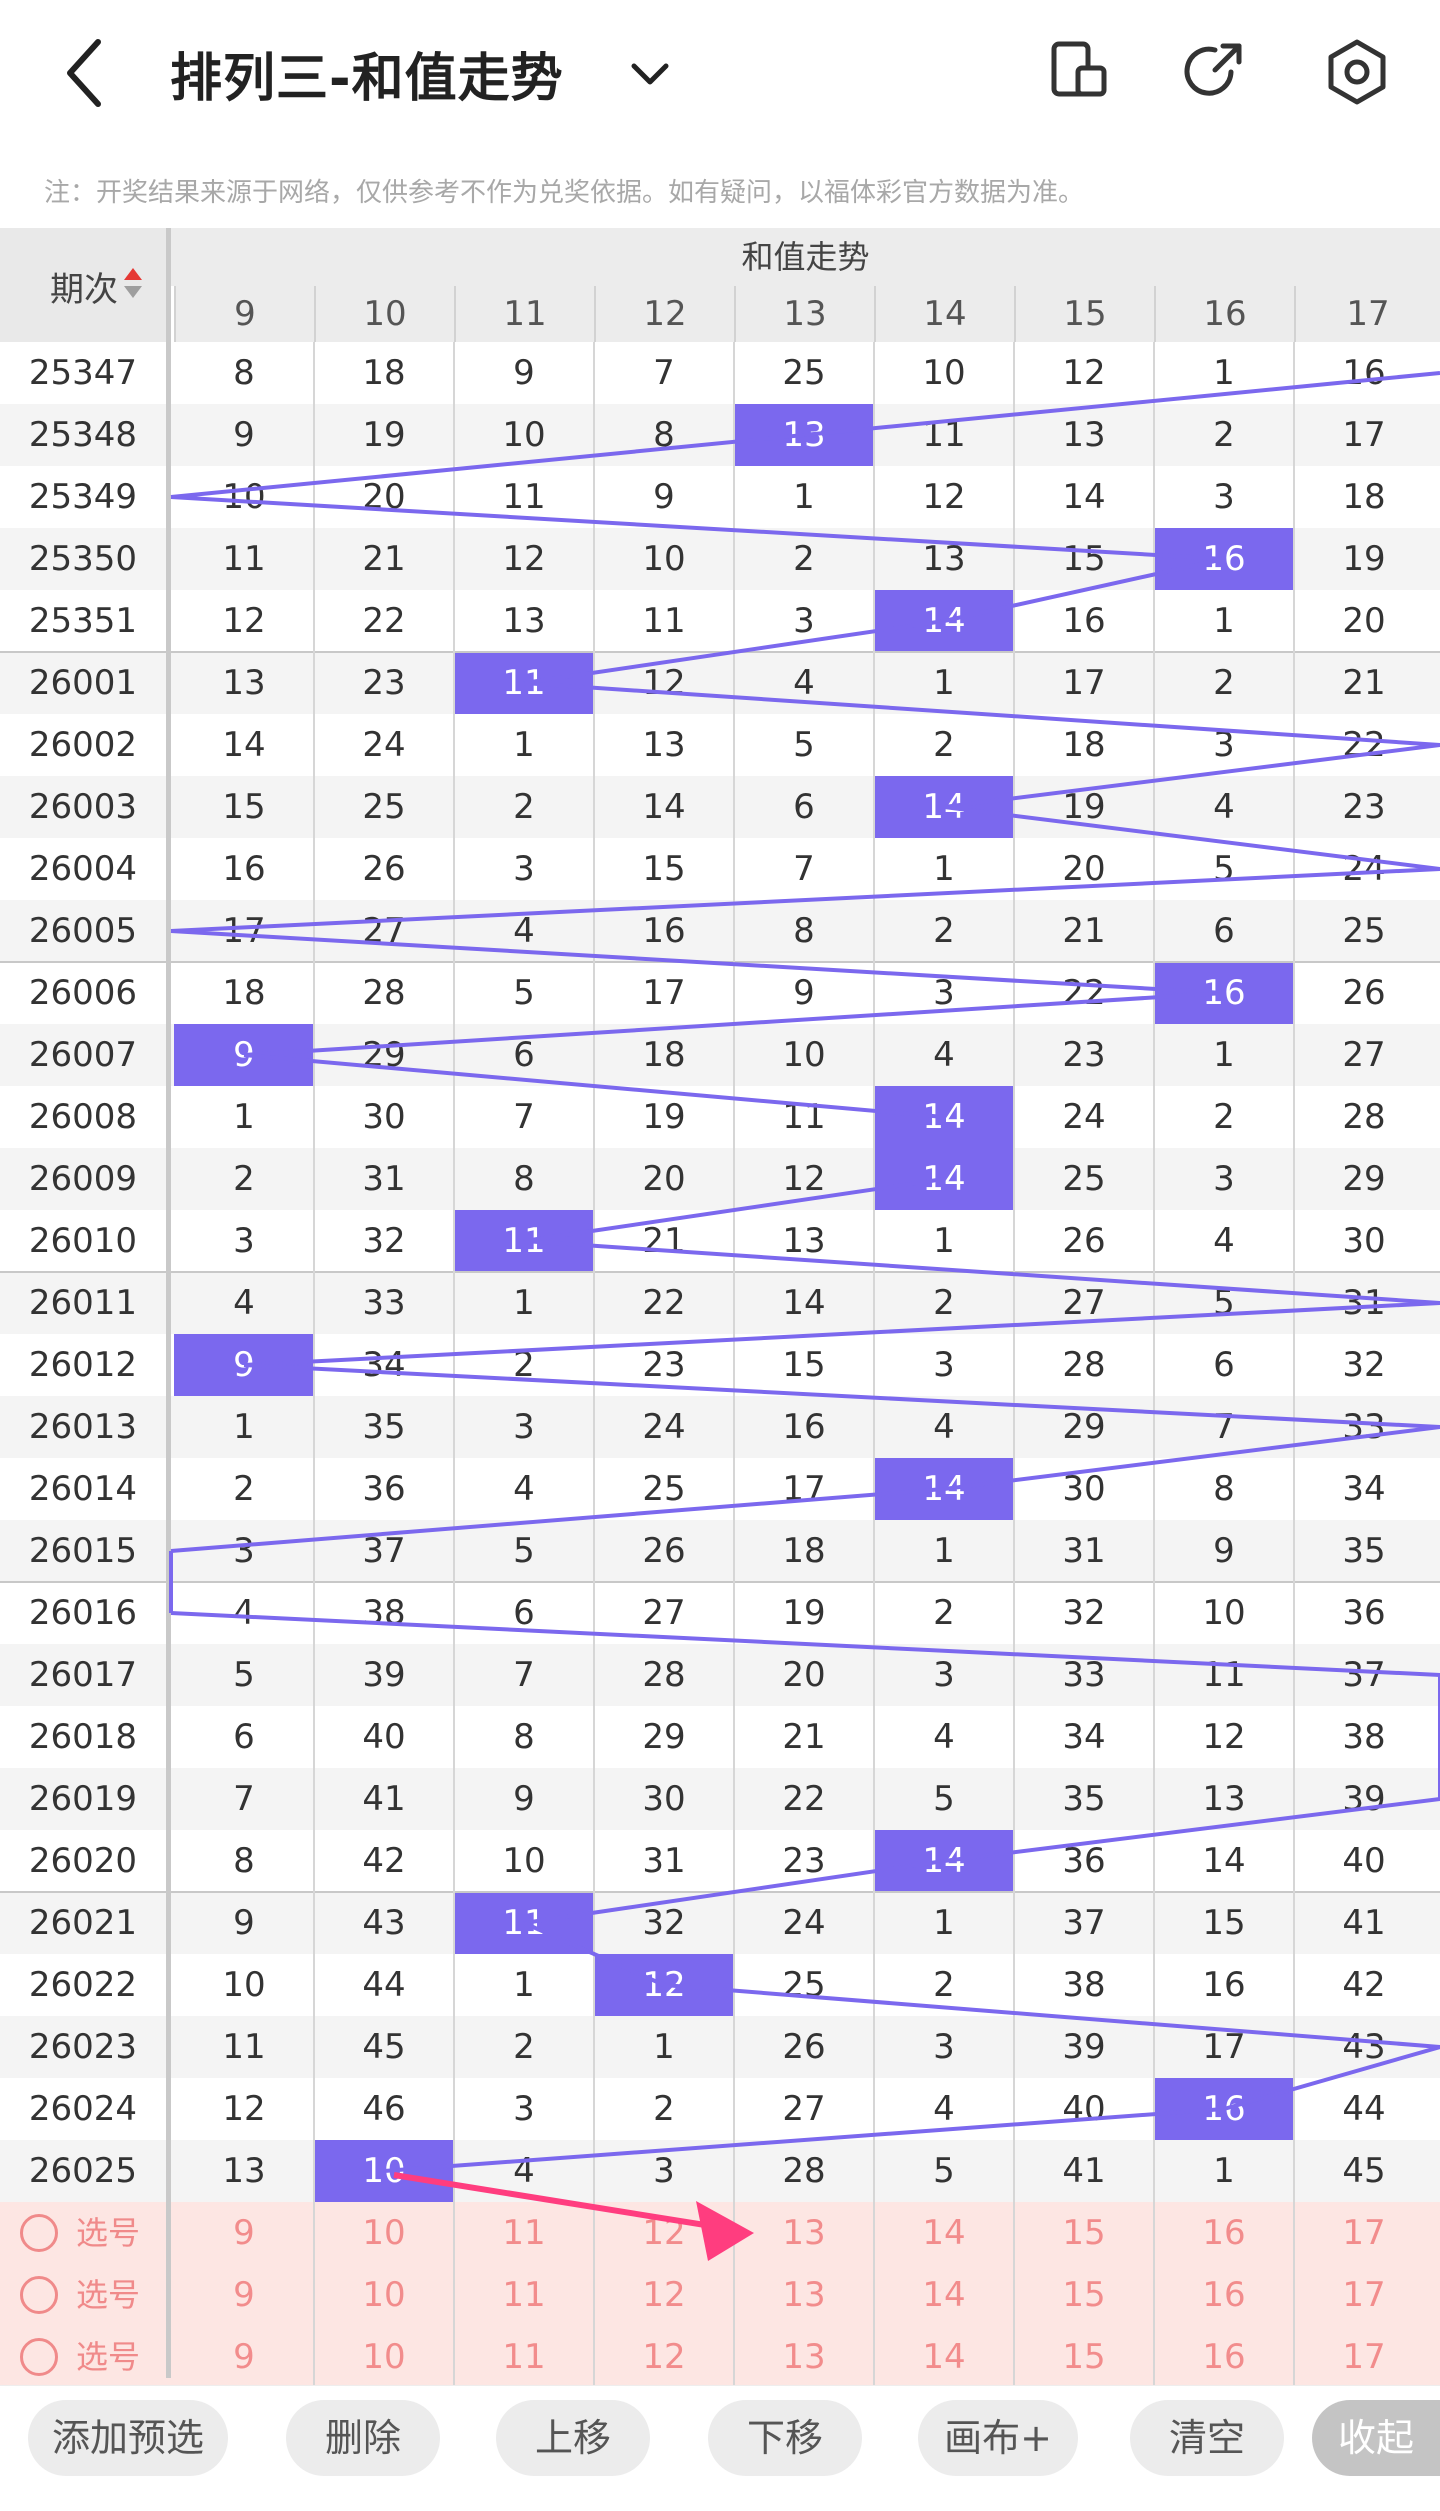  What do you see at coordinates (720, 1985) in the screenshot?
I see `table-row: 26022 10 44 1 12 25 2 38 16 42` at bounding box center [720, 1985].